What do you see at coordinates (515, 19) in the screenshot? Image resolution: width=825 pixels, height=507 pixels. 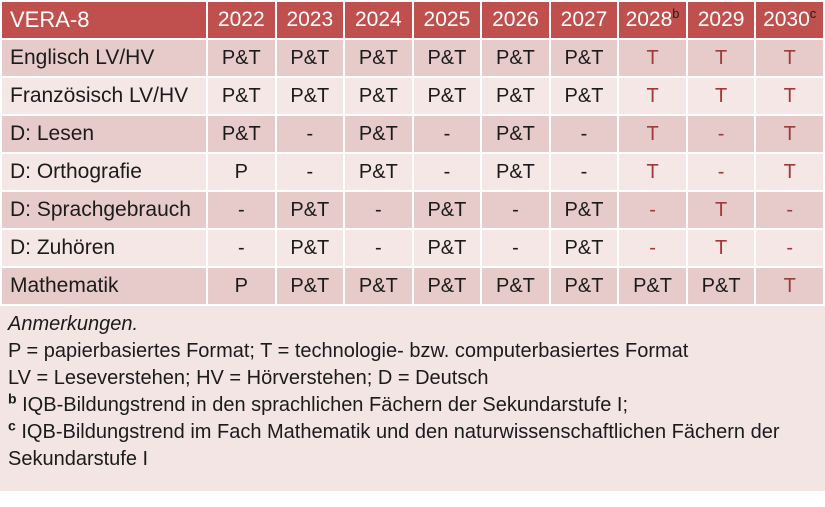 I see `header-label: 2026` at bounding box center [515, 19].